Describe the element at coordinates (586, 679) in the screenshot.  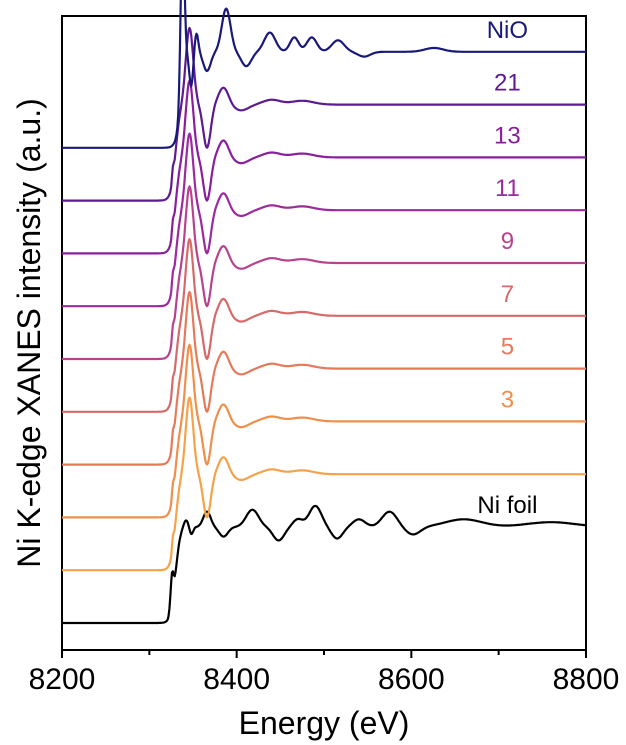
I see `x-tick-label: 8800` at that location.